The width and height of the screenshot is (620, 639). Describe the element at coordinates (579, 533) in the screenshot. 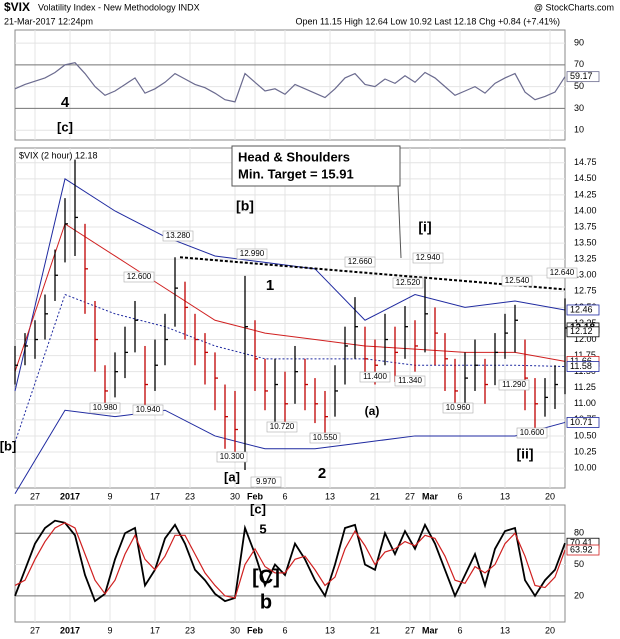

I see `y-tick-label: 80` at that location.